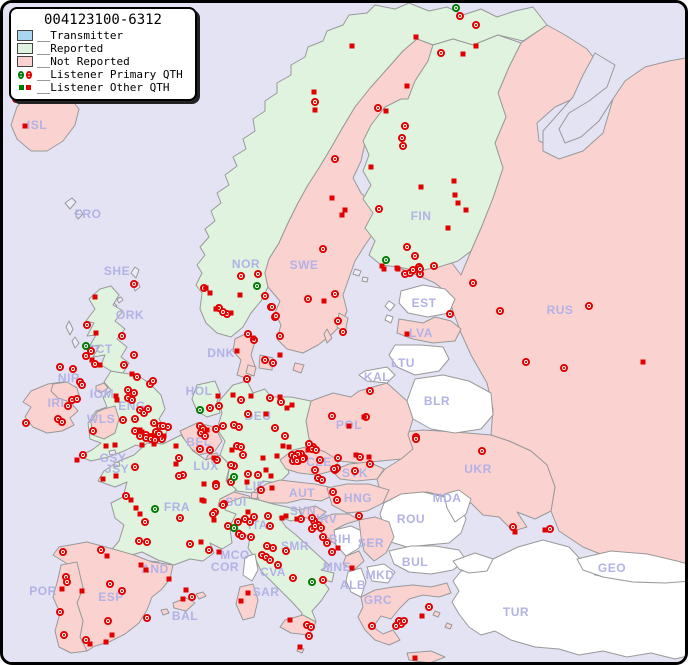 Image resolution: width=688 pixels, height=665 pixels. What do you see at coordinates (25, 35) in the screenshot?
I see `transmitter-swatch` at bounding box center [25, 35].